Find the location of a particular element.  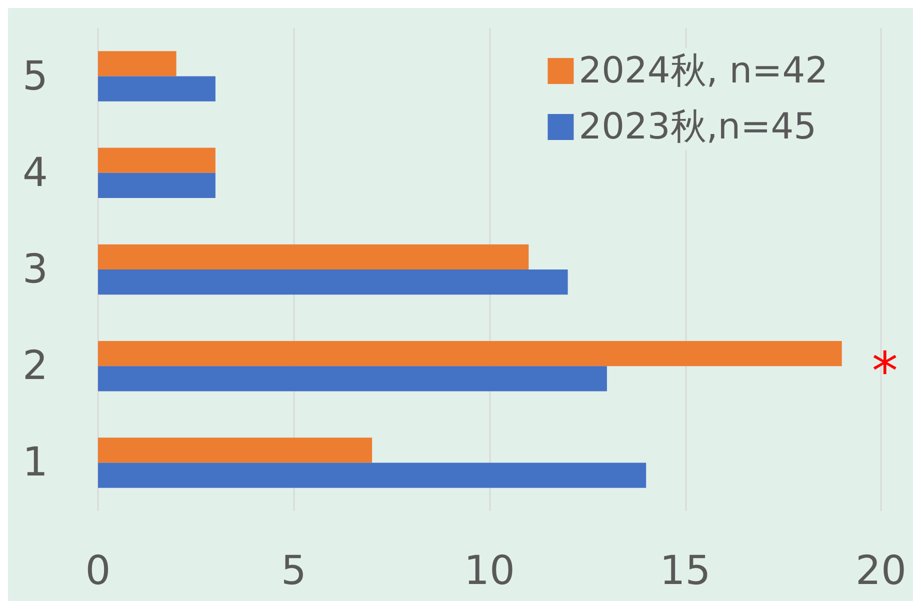

x-tick-label: 20 is located at coordinates (881, 571).